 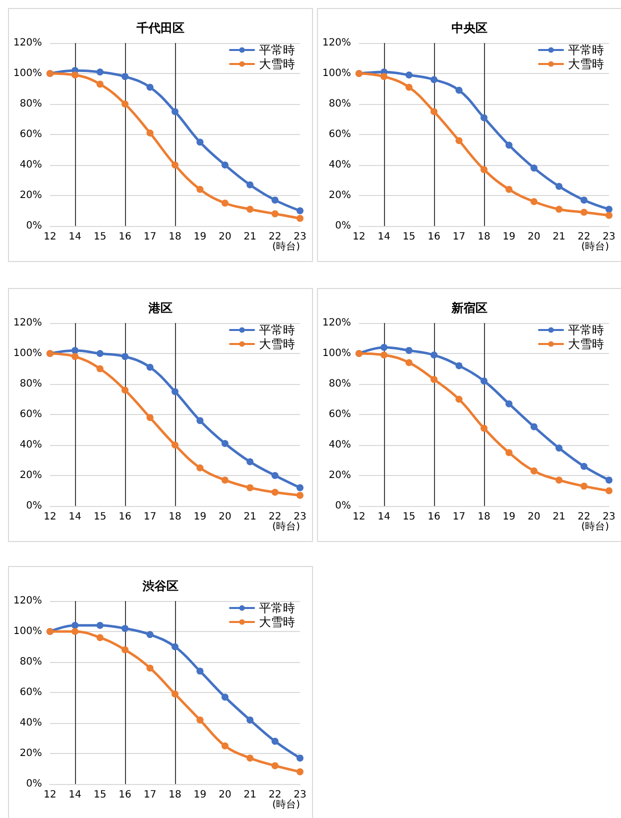 What do you see at coordinates (160, 28) in the screenshot?
I see `chart-title: 千代田区` at bounding box center [160, 28].